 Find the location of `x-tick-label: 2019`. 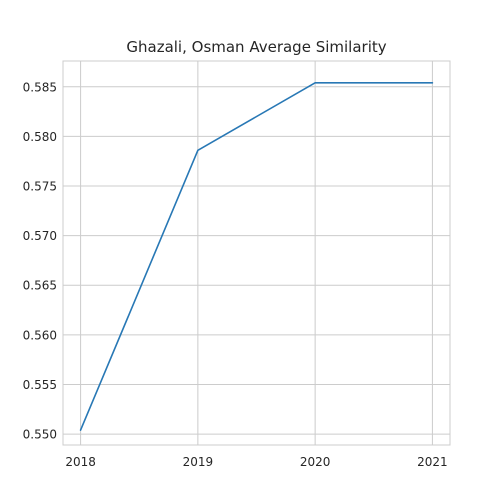

x-tick-label: 2019 is located at coordinates (198, 462).